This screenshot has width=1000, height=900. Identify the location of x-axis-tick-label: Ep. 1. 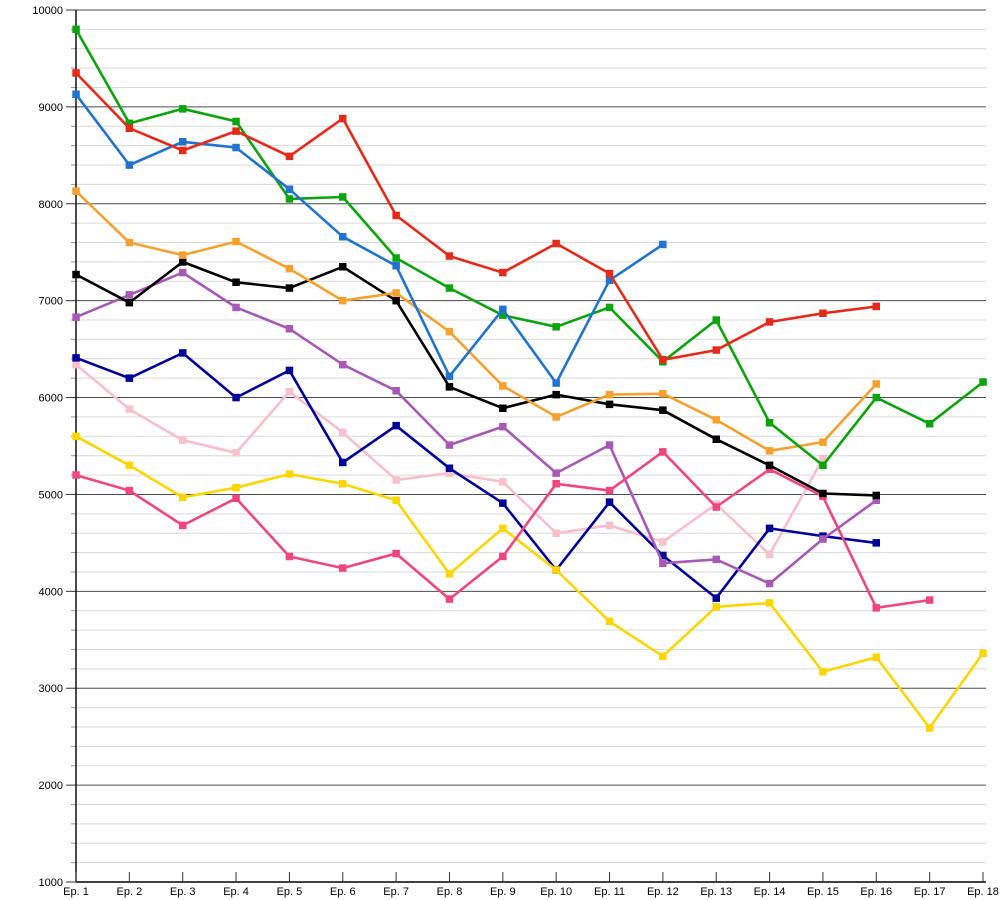
(76, 892).